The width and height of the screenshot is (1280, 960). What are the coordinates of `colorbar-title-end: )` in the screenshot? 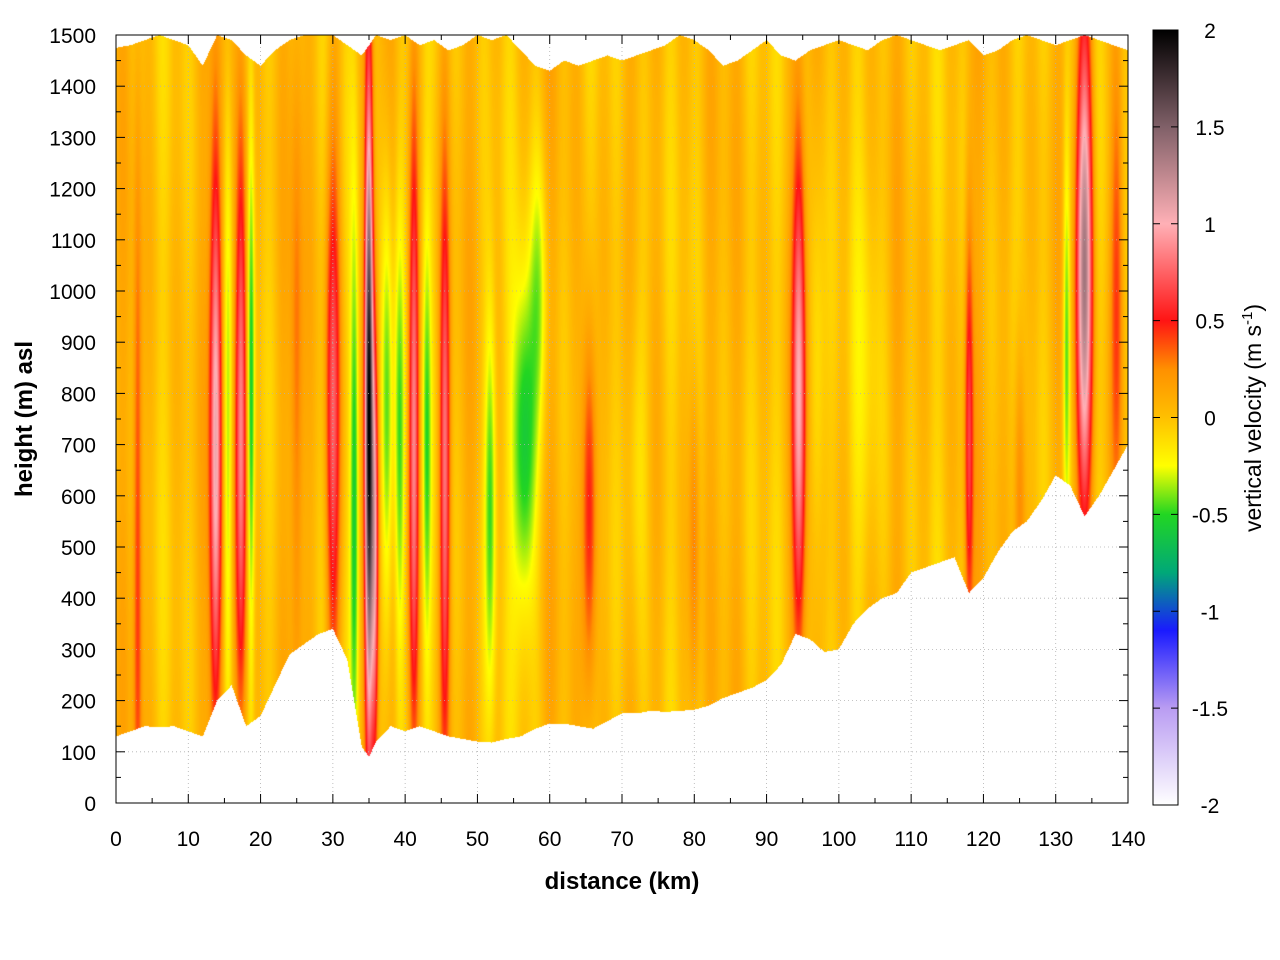 It's located at (1253, 308).